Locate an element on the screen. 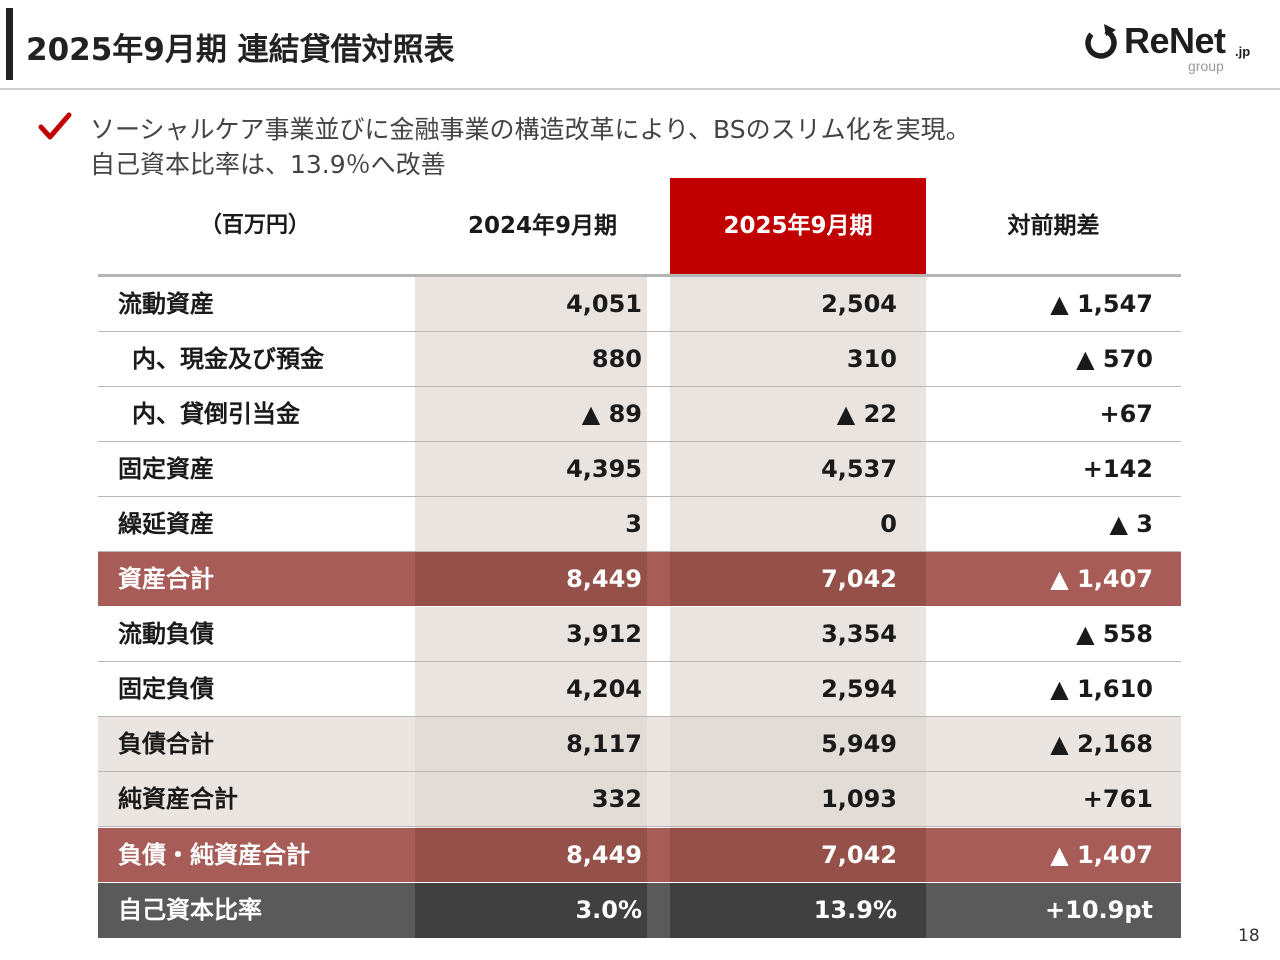  value-2025: 4,537 is located at coordinates (859, 469).